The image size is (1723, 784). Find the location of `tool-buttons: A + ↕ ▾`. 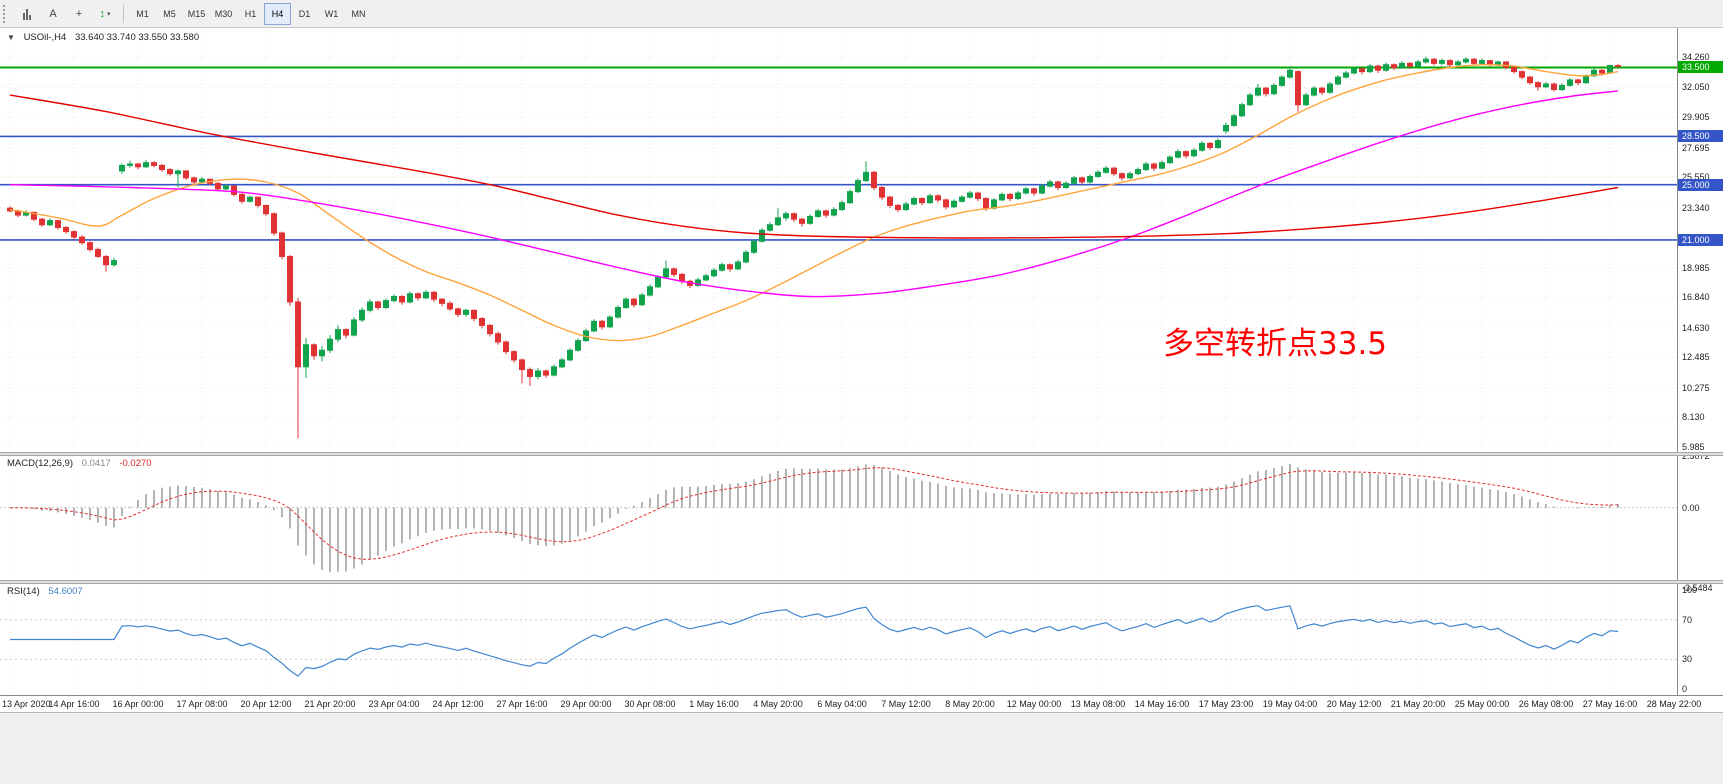

tool-buttons: A + ↕ ▾ is located at coordinates (66, 13).